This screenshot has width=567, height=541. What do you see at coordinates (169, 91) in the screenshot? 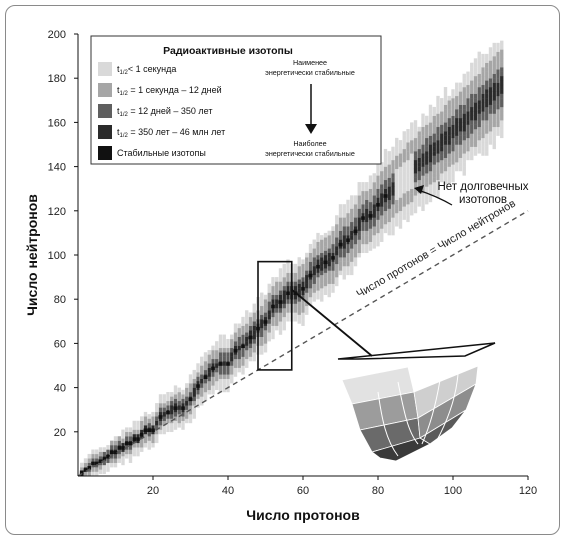
I see `legend-label-1: t1/2 = 1 секунда – 12 дней` at bounding box center [169, 91].